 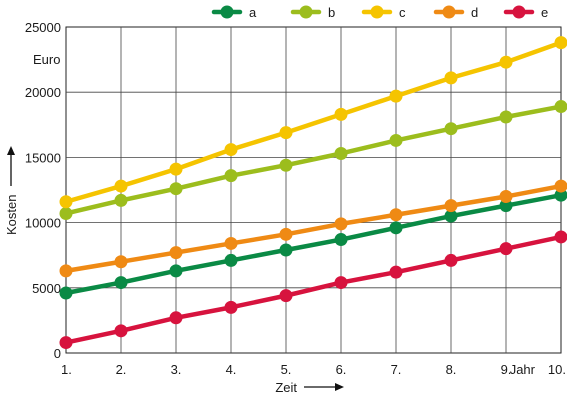 I want to click on y-tick-label: 15000, so click(x=43, y=157).